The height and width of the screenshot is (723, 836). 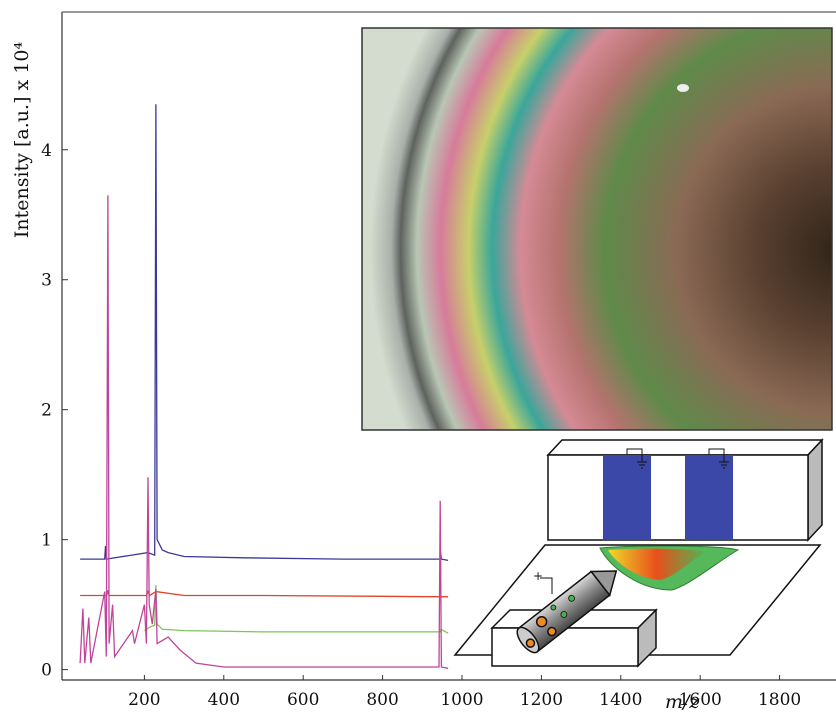 I want to click on x-tick-label: 1800, so click(x=779, y=700).